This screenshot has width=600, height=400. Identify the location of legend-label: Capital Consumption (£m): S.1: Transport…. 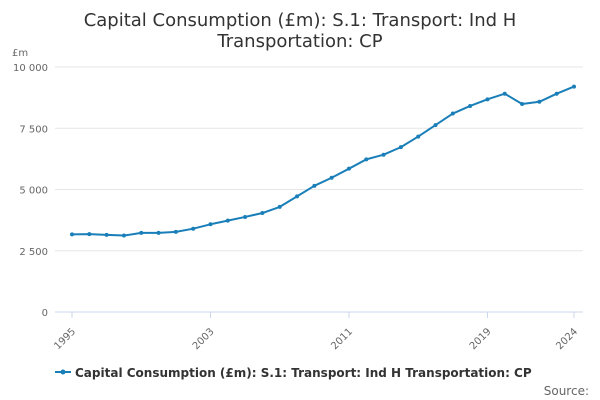
(303, 373).